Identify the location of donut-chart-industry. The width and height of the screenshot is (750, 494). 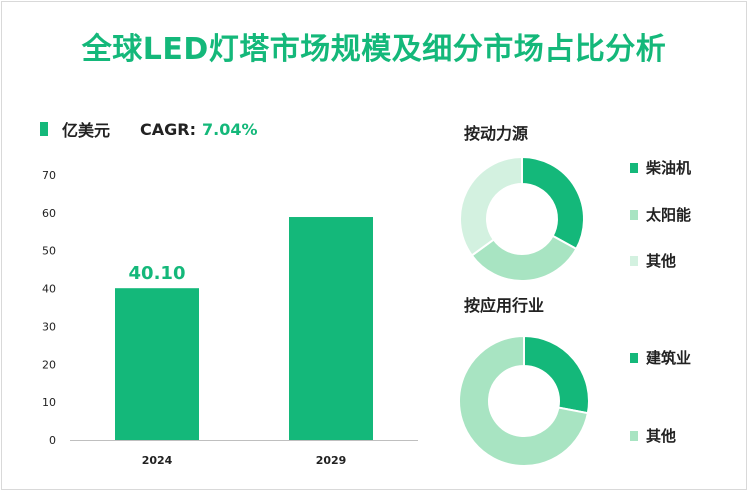
(524, 400).